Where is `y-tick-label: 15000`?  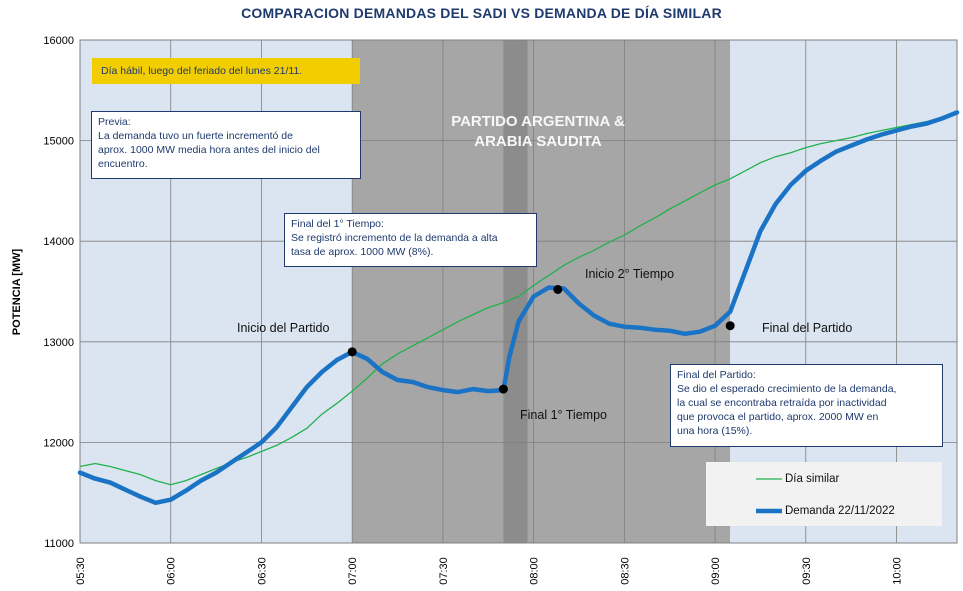
y-tick-label: 15000 is located at coordinates (58, 142).